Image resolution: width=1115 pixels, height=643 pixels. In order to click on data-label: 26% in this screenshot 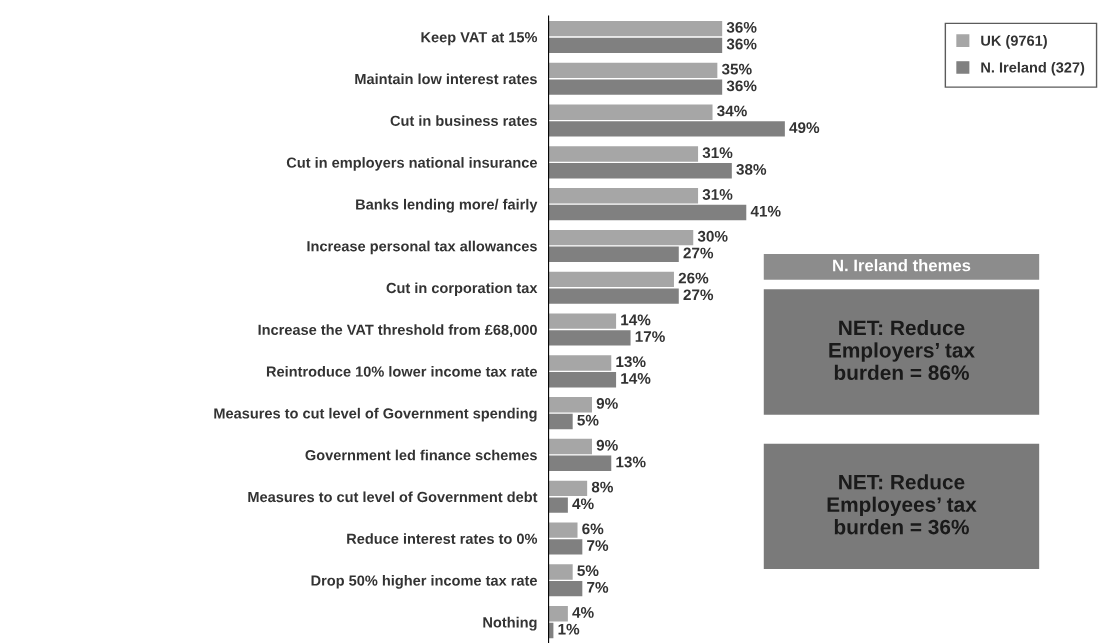, I will do `click(693, 278)`.